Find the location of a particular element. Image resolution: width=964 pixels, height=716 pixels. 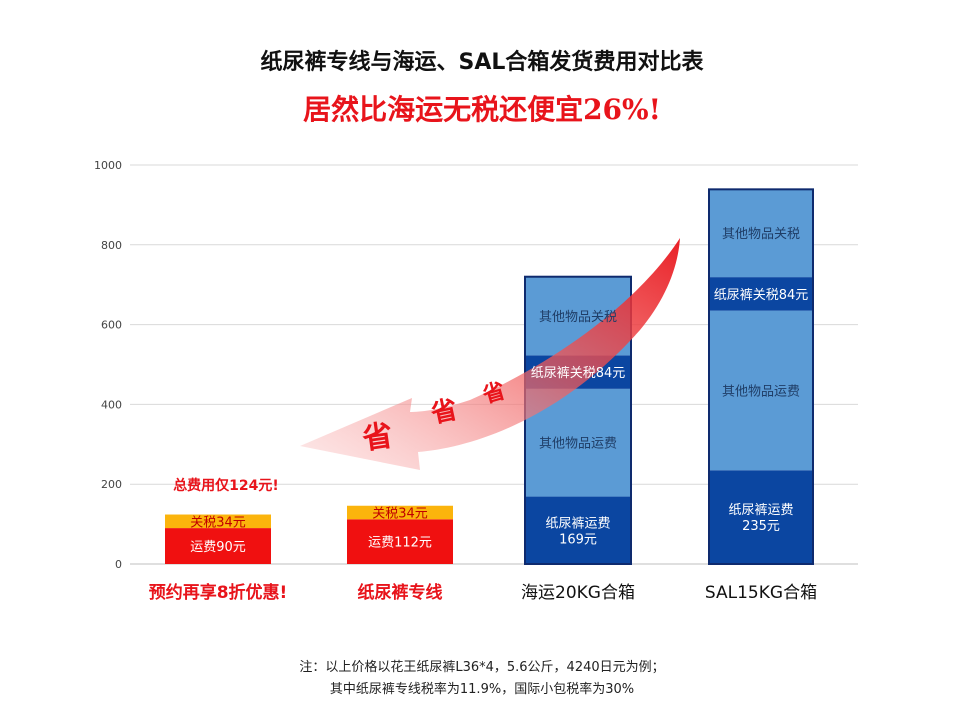

segment-label: 169元 is located at coordinates (578, 539).